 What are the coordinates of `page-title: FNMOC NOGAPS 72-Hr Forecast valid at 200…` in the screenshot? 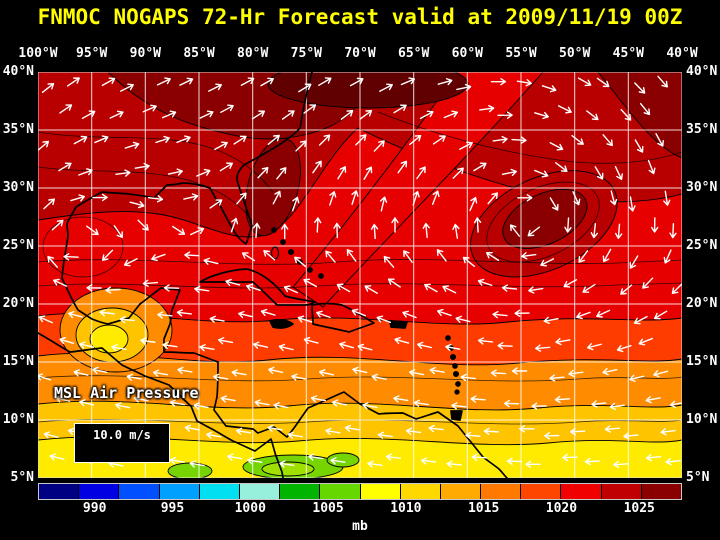 It's located at (360, 17).